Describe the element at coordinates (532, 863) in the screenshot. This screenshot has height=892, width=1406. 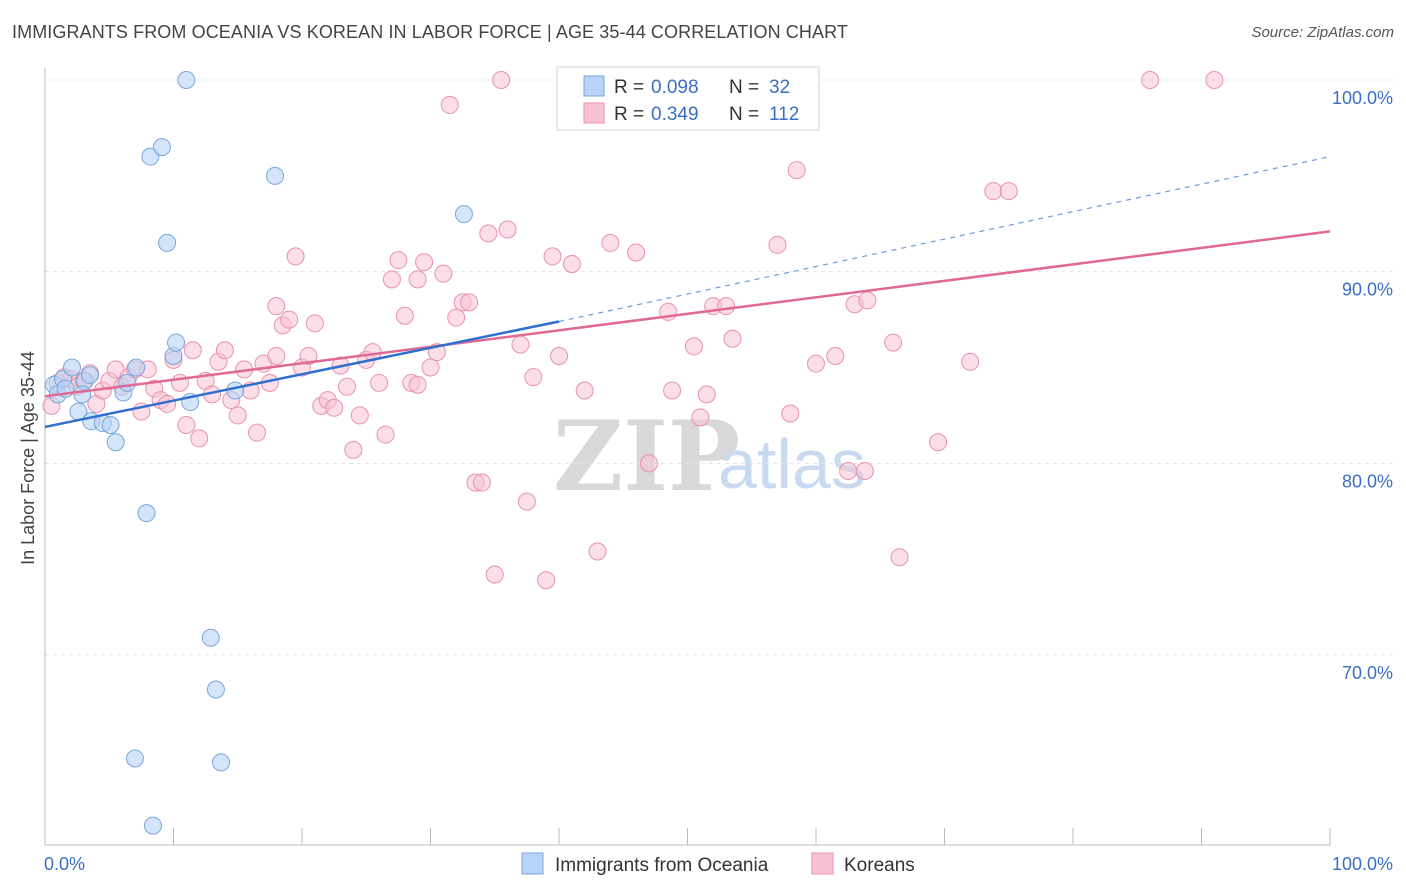
I see `legend-swatch-oceania` at that location.